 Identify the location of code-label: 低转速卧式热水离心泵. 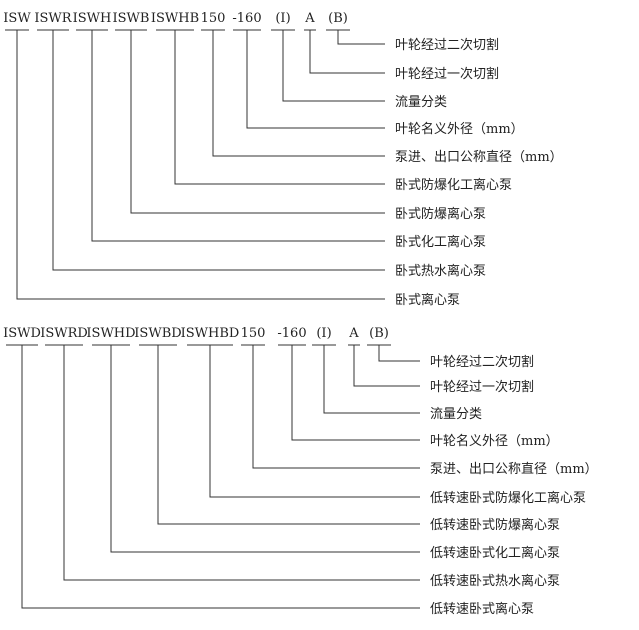
(495, 581).